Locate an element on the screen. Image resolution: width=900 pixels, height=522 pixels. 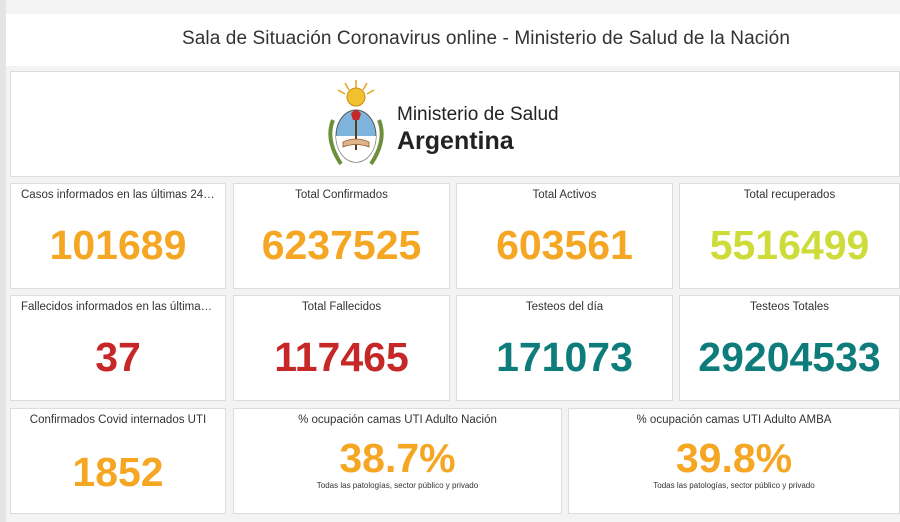
stat-card-total-fallecidos: Total Fallecidos 117465 is located at coordinates (341, 348).